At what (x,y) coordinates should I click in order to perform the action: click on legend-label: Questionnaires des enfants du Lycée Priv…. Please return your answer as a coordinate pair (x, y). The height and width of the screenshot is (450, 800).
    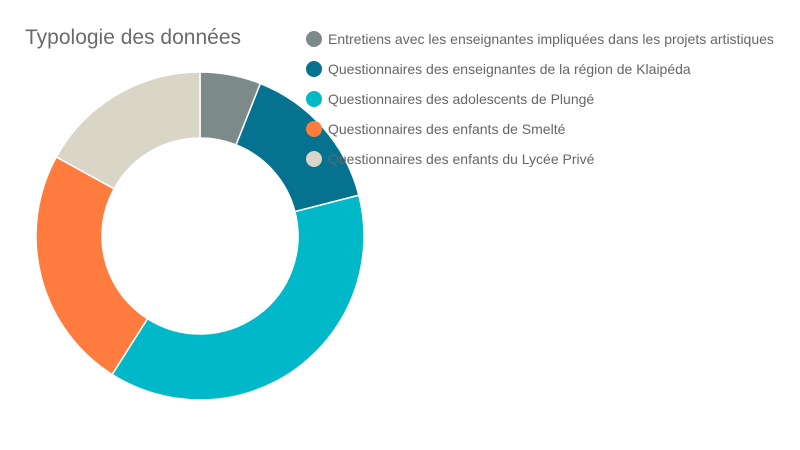
    Looking at the image, I should click on (461, 159).